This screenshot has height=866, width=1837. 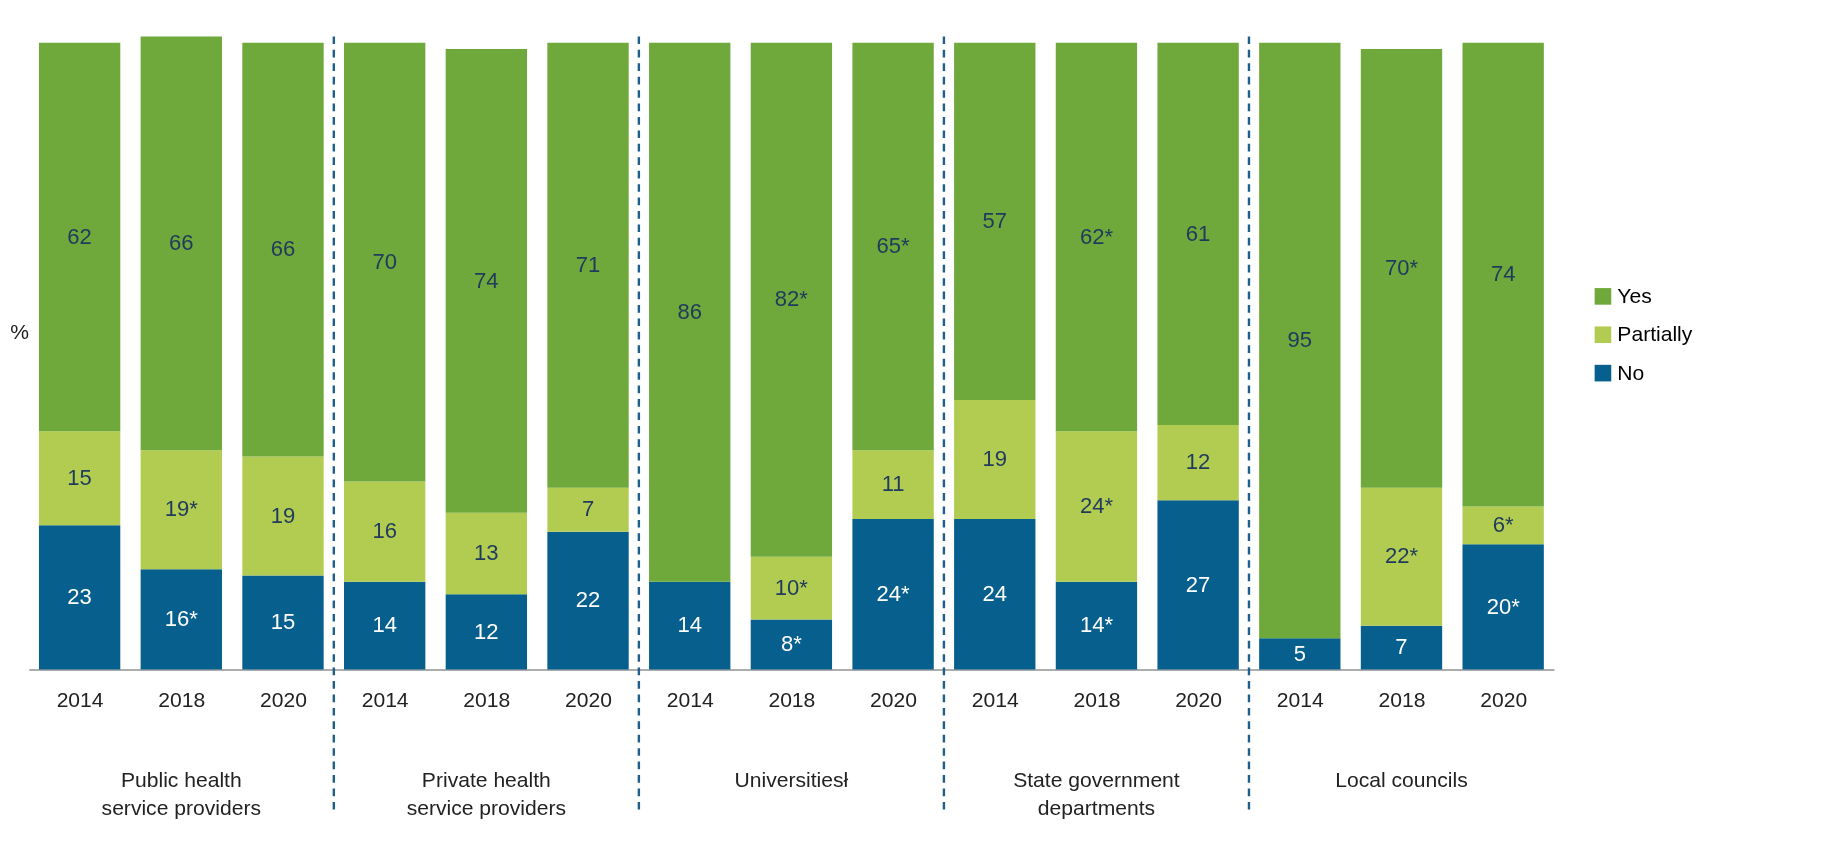 I want to click on data-label: 62*, so click(x=1096, y=236).